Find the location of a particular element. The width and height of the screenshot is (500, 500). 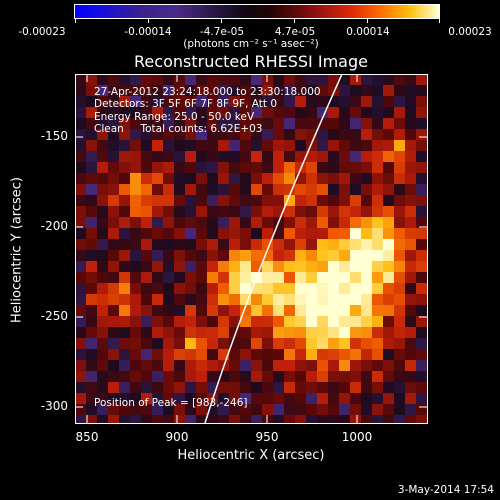

colorbar-tick-label: -0.00014 is located at coordinates (148, 32).